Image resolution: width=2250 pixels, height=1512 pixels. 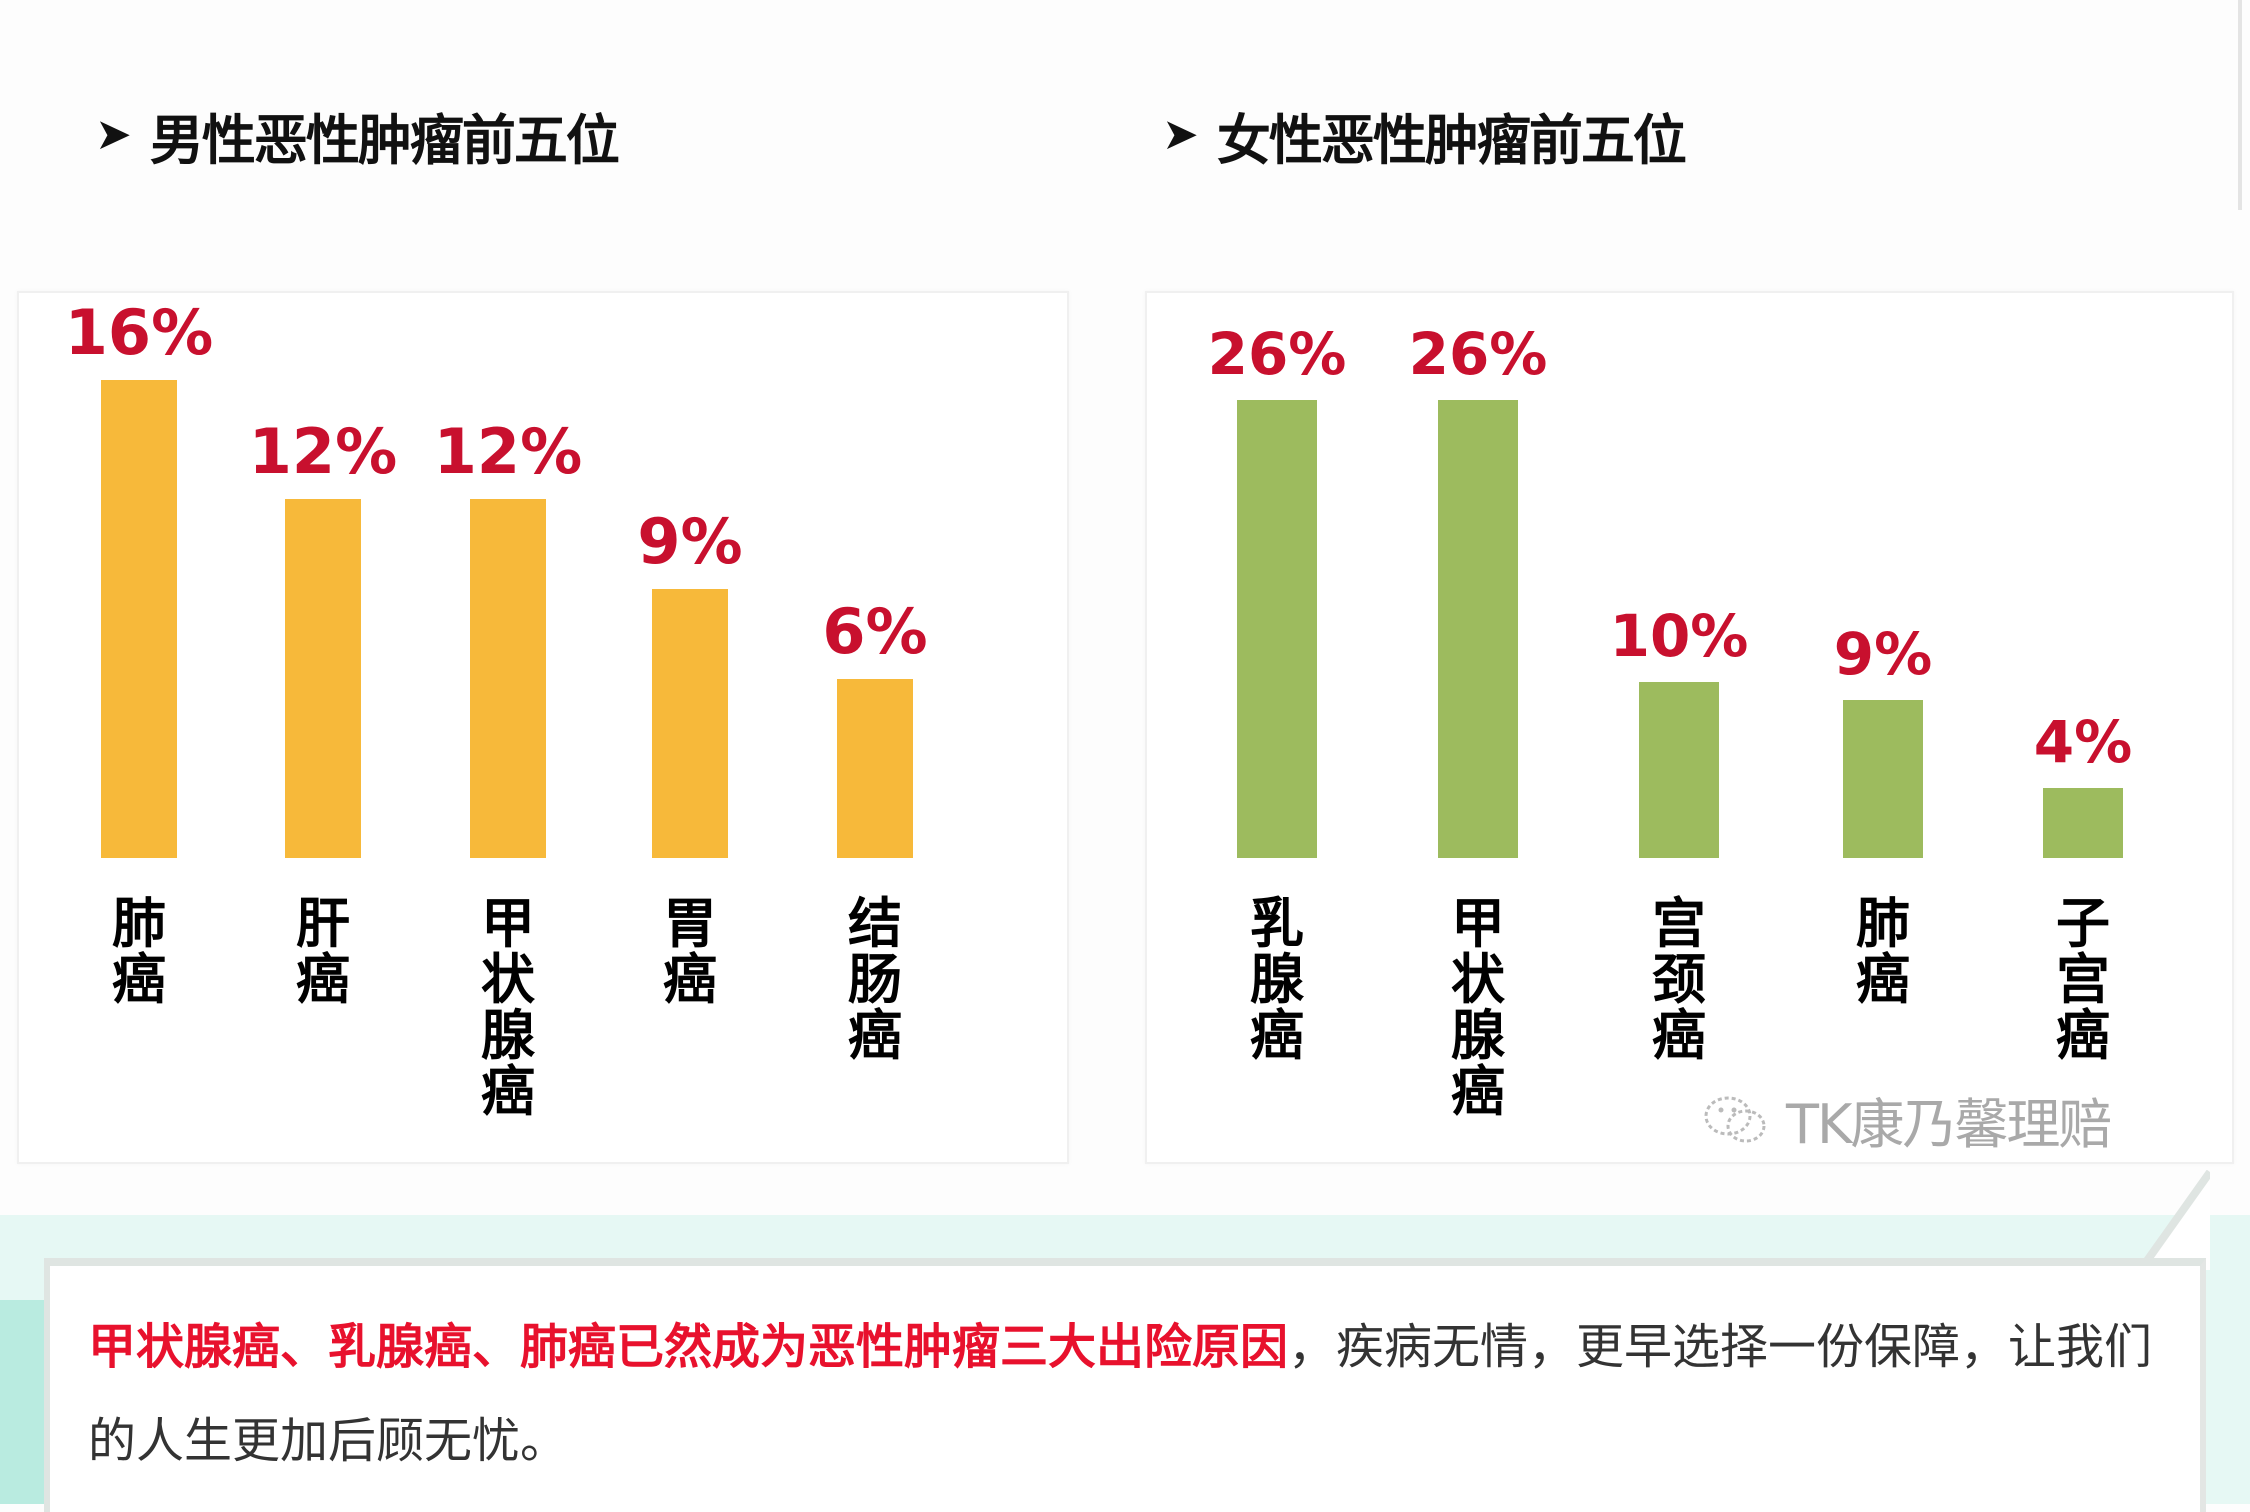 I want to click on watermark: TK康乃馨理赔, so click(x=1906, y=1119).